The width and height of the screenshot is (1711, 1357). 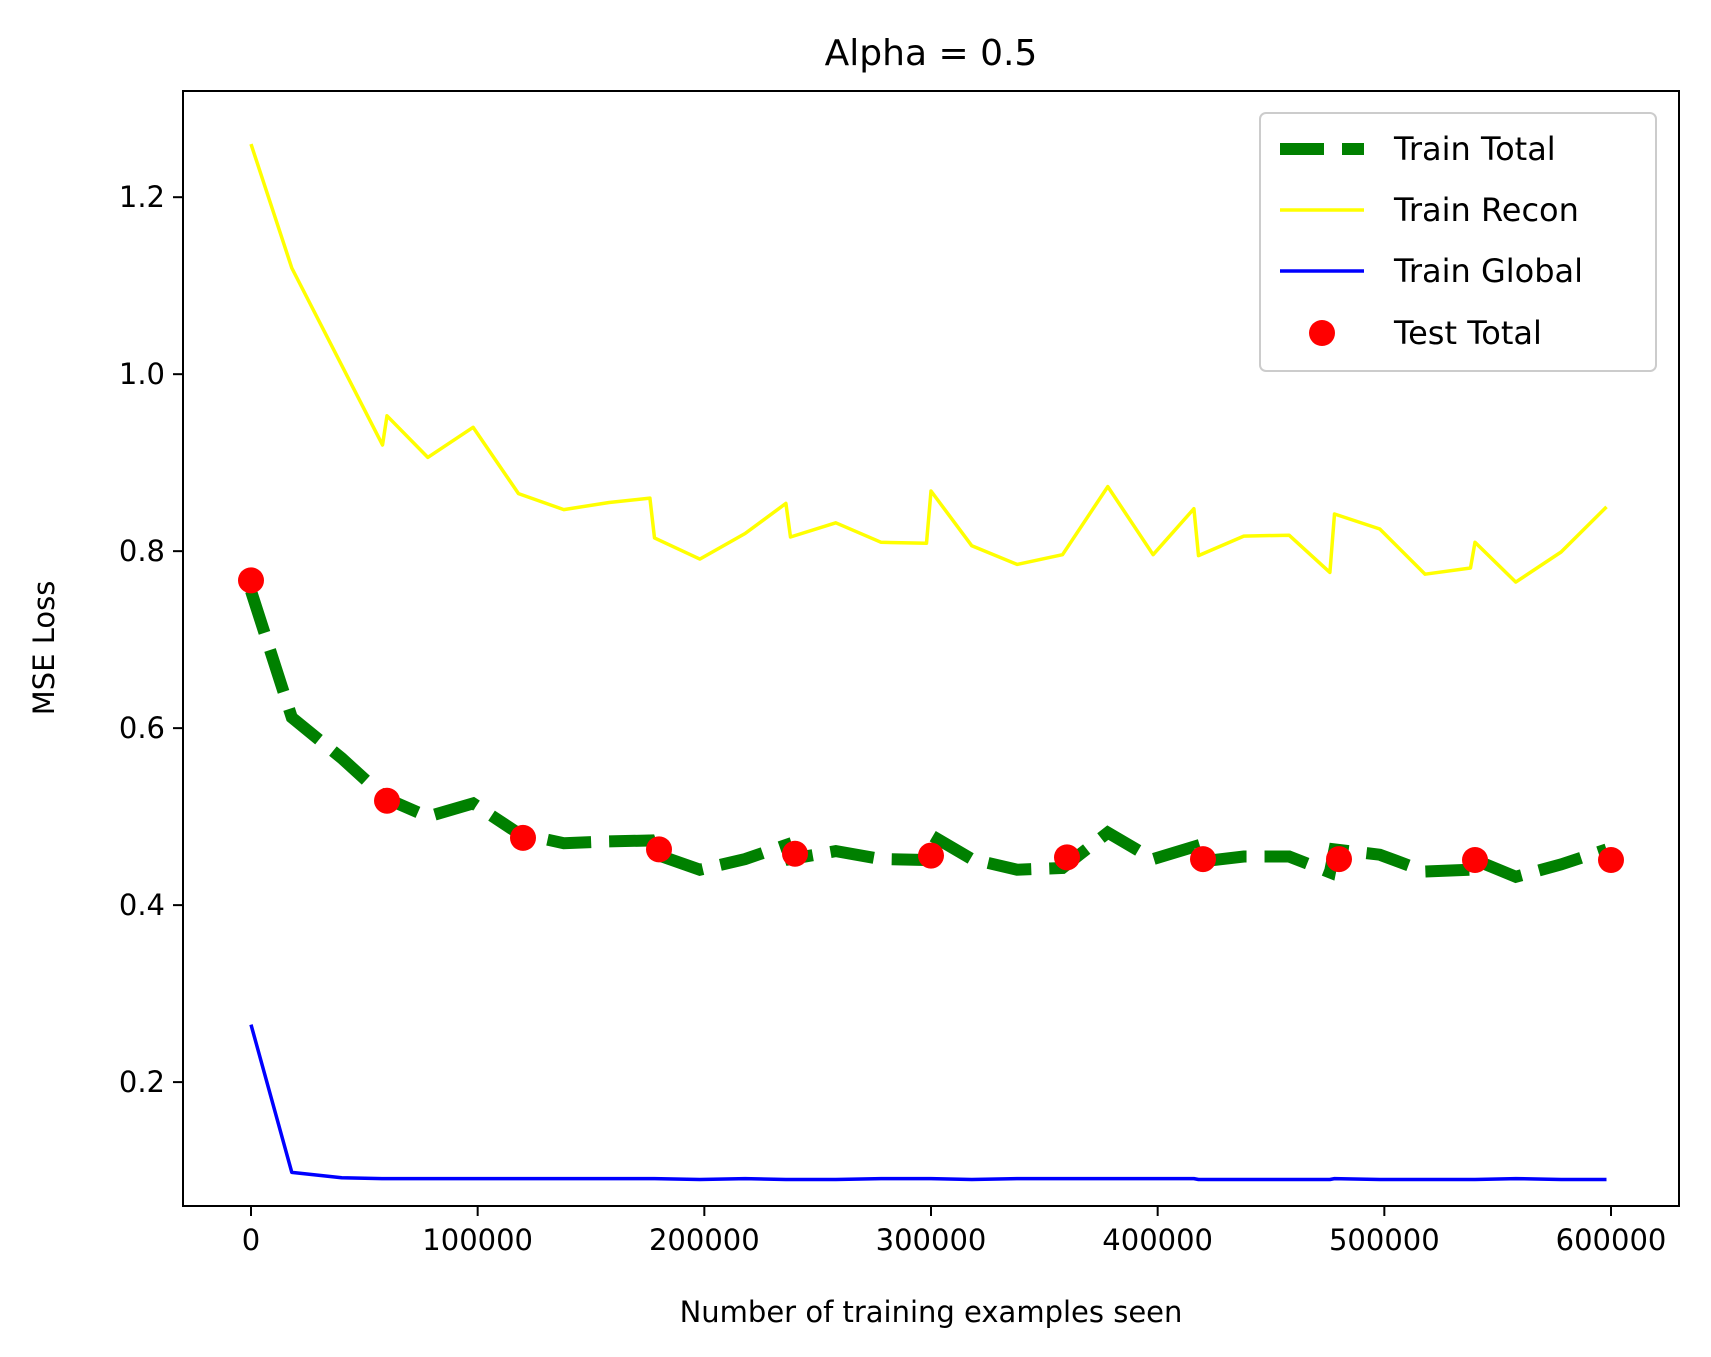 What do you see at coordinates (142, 197) in the screenshot?
I see `y-tick-label: 1.2` at bounding box center [142, 197].